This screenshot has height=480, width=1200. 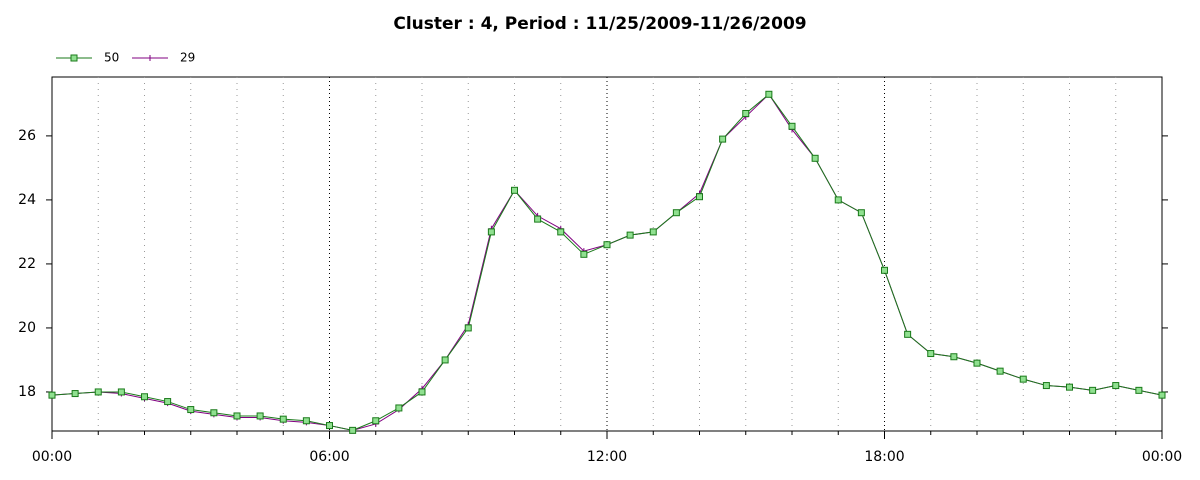 What do you see at coordinates (111, 58) in the screenshot?
I see `legend-label: 50` at bounding box center [111, 58].